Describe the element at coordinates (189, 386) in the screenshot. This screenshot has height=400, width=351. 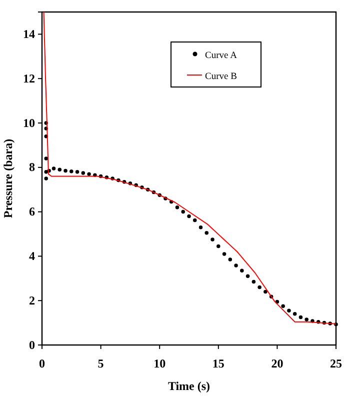
I see `x-axis-title: Time (s)` at that location.